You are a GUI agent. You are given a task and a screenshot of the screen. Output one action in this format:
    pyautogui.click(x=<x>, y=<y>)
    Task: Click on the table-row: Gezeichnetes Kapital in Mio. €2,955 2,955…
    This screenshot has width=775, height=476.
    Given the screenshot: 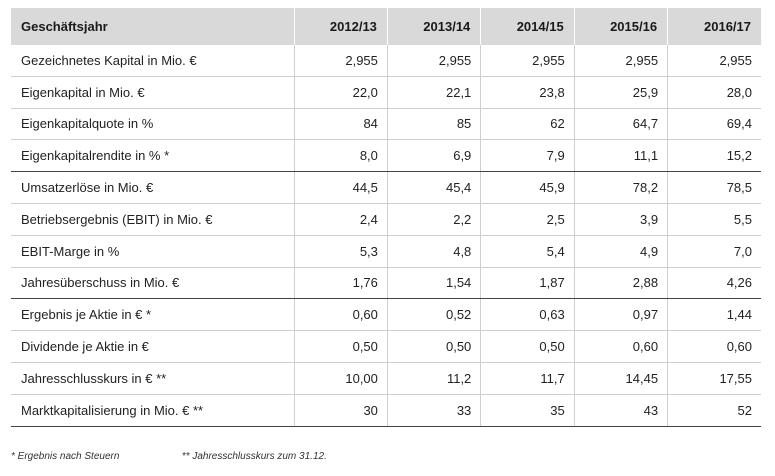 What is the action you would take?
    pyautogui.click(x=386, y=61)
    